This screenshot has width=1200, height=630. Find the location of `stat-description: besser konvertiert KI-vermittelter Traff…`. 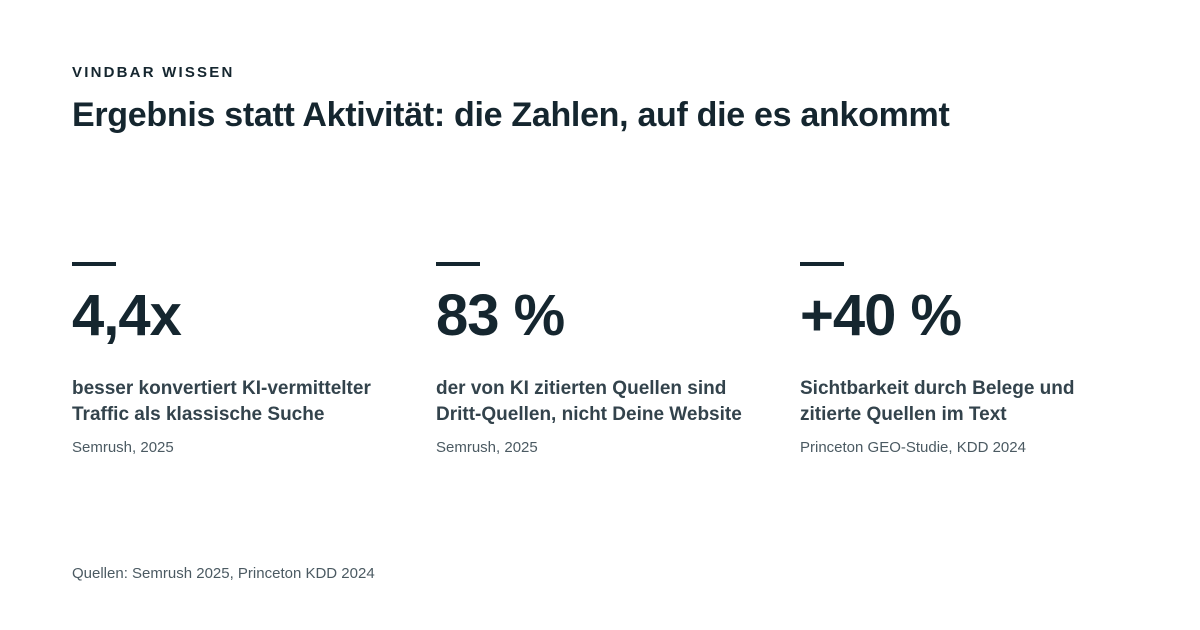

stat-description: besser konvertiert KI-vermittelter Traff… is located at coordinates (221, 401).